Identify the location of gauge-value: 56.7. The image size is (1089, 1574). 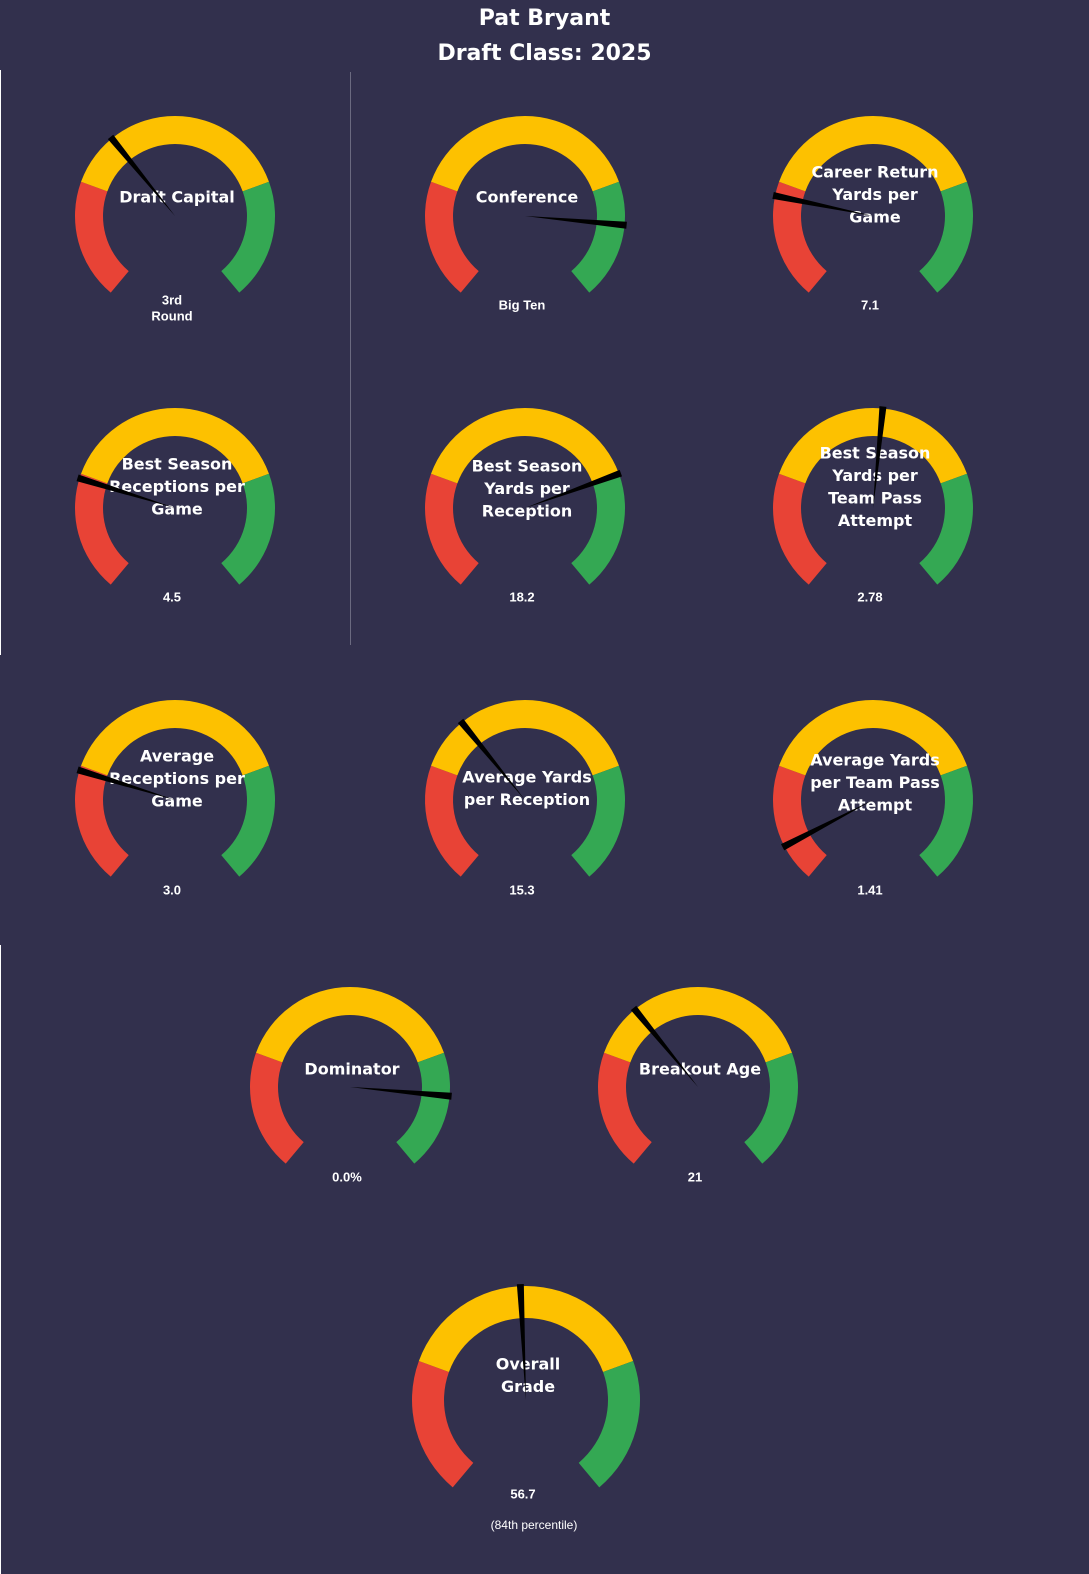
(522, 1493).